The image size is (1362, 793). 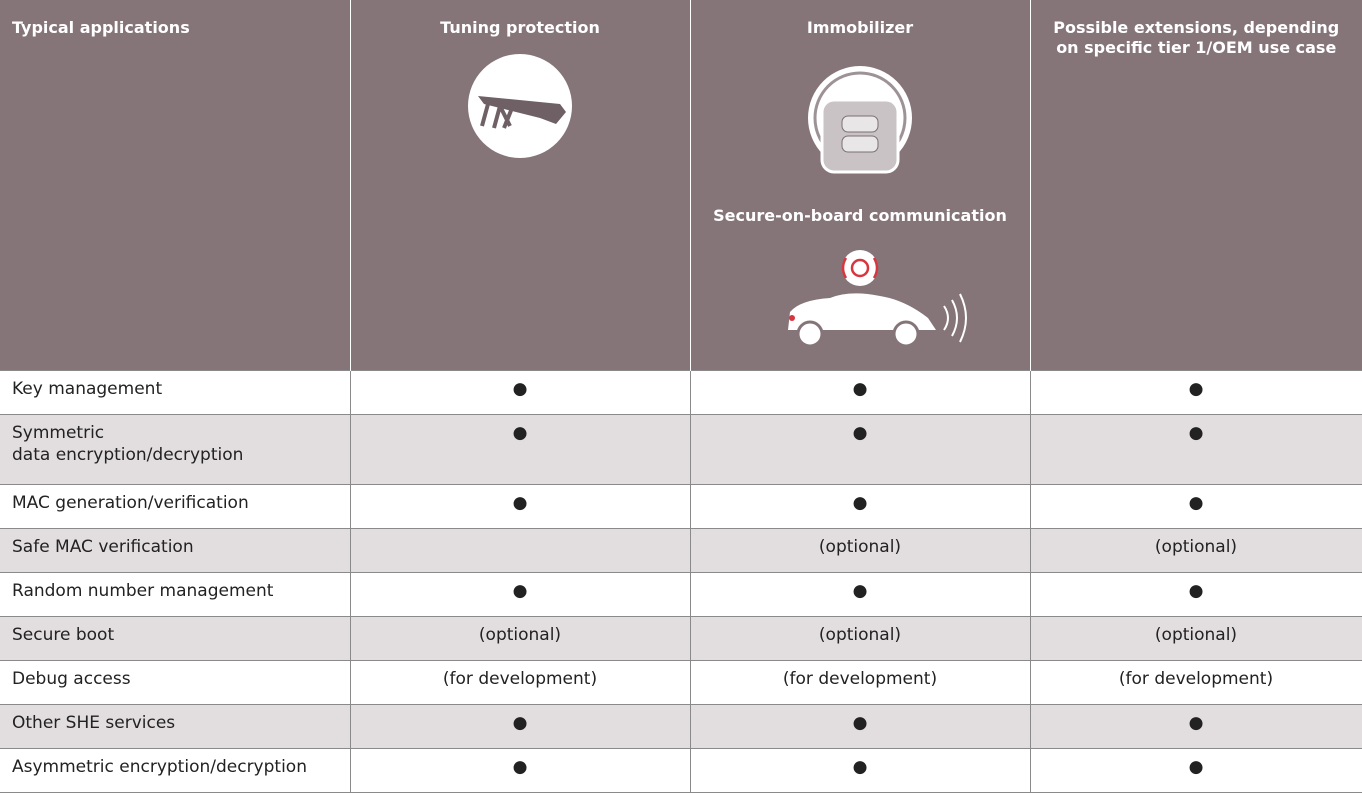 I want to click on row-label: Other SHE services, so click(x=175, y=726).